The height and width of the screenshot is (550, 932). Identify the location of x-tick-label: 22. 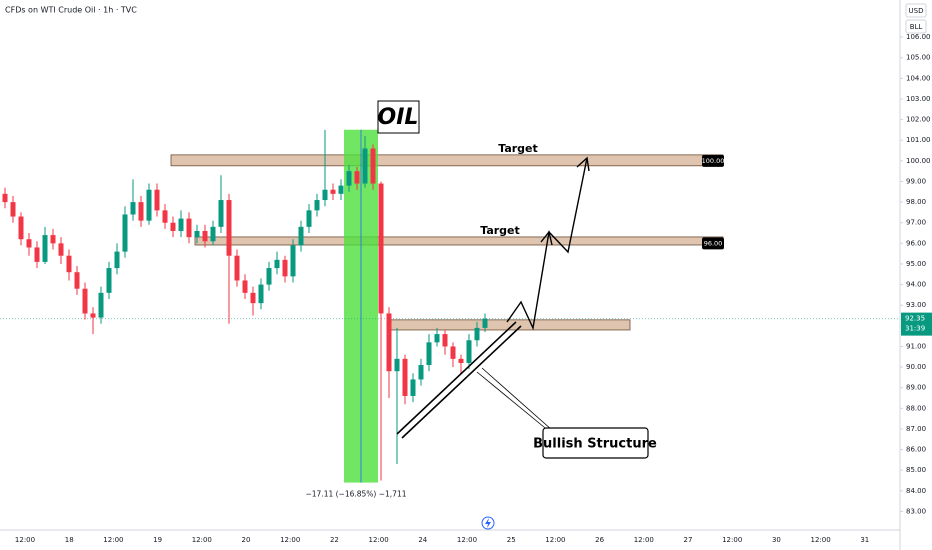
(334, 540).